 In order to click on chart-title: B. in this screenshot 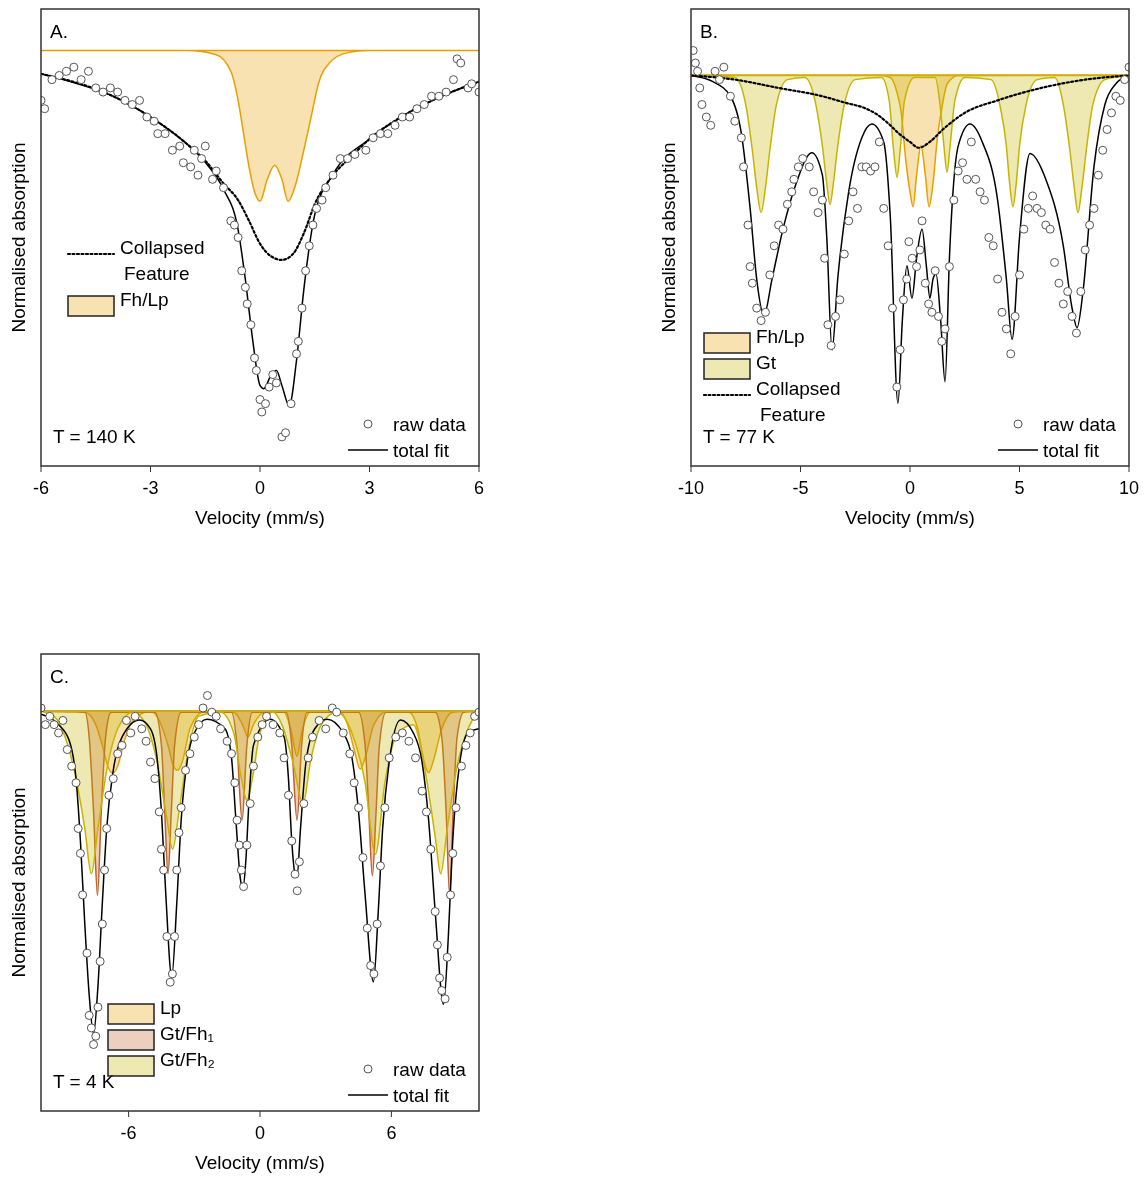, I will do `click(709, 31)`.